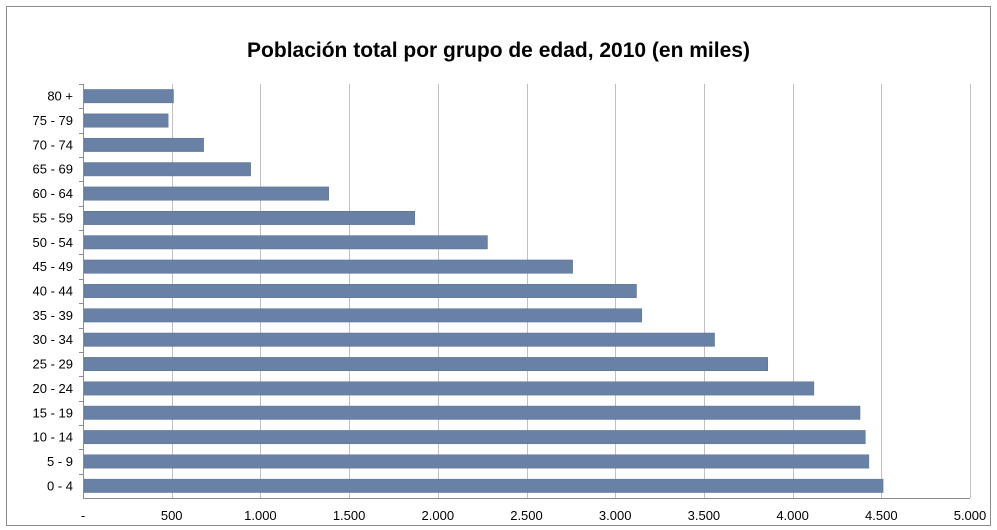 This screenshot has width=997, height=530. What do you see at coordinates (53, 217) in the screenshot?
I see `y-tick-label: 55 - 59` at bounding box center [53, 217].